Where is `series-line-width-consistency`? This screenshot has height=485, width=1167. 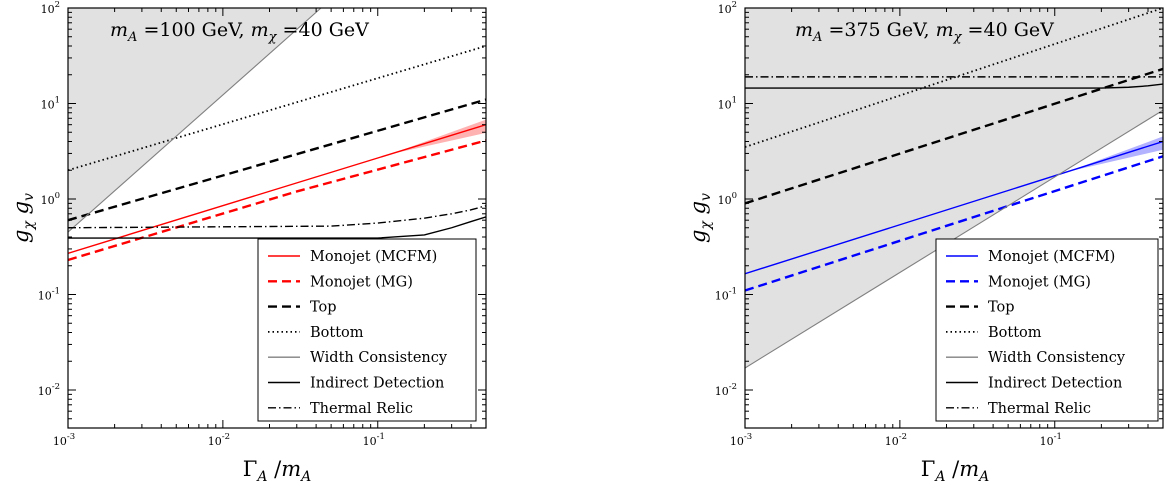
series-line-width-consistency is located at coordinates (195, 120).